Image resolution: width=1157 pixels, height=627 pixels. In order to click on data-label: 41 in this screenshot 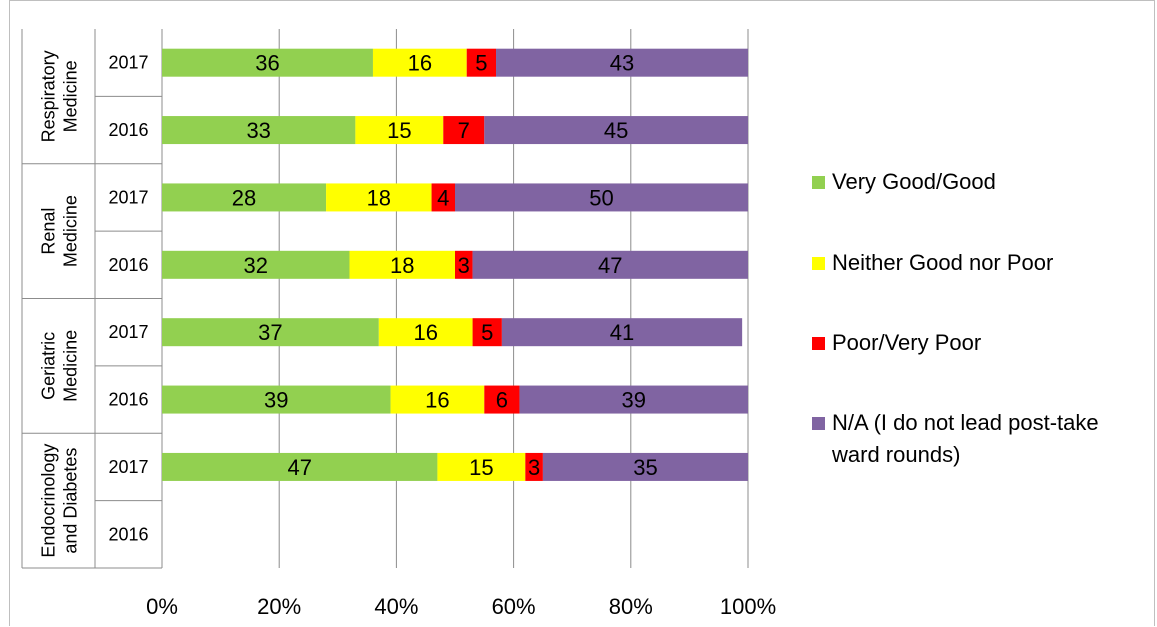, I will do `click(622, 332)`.